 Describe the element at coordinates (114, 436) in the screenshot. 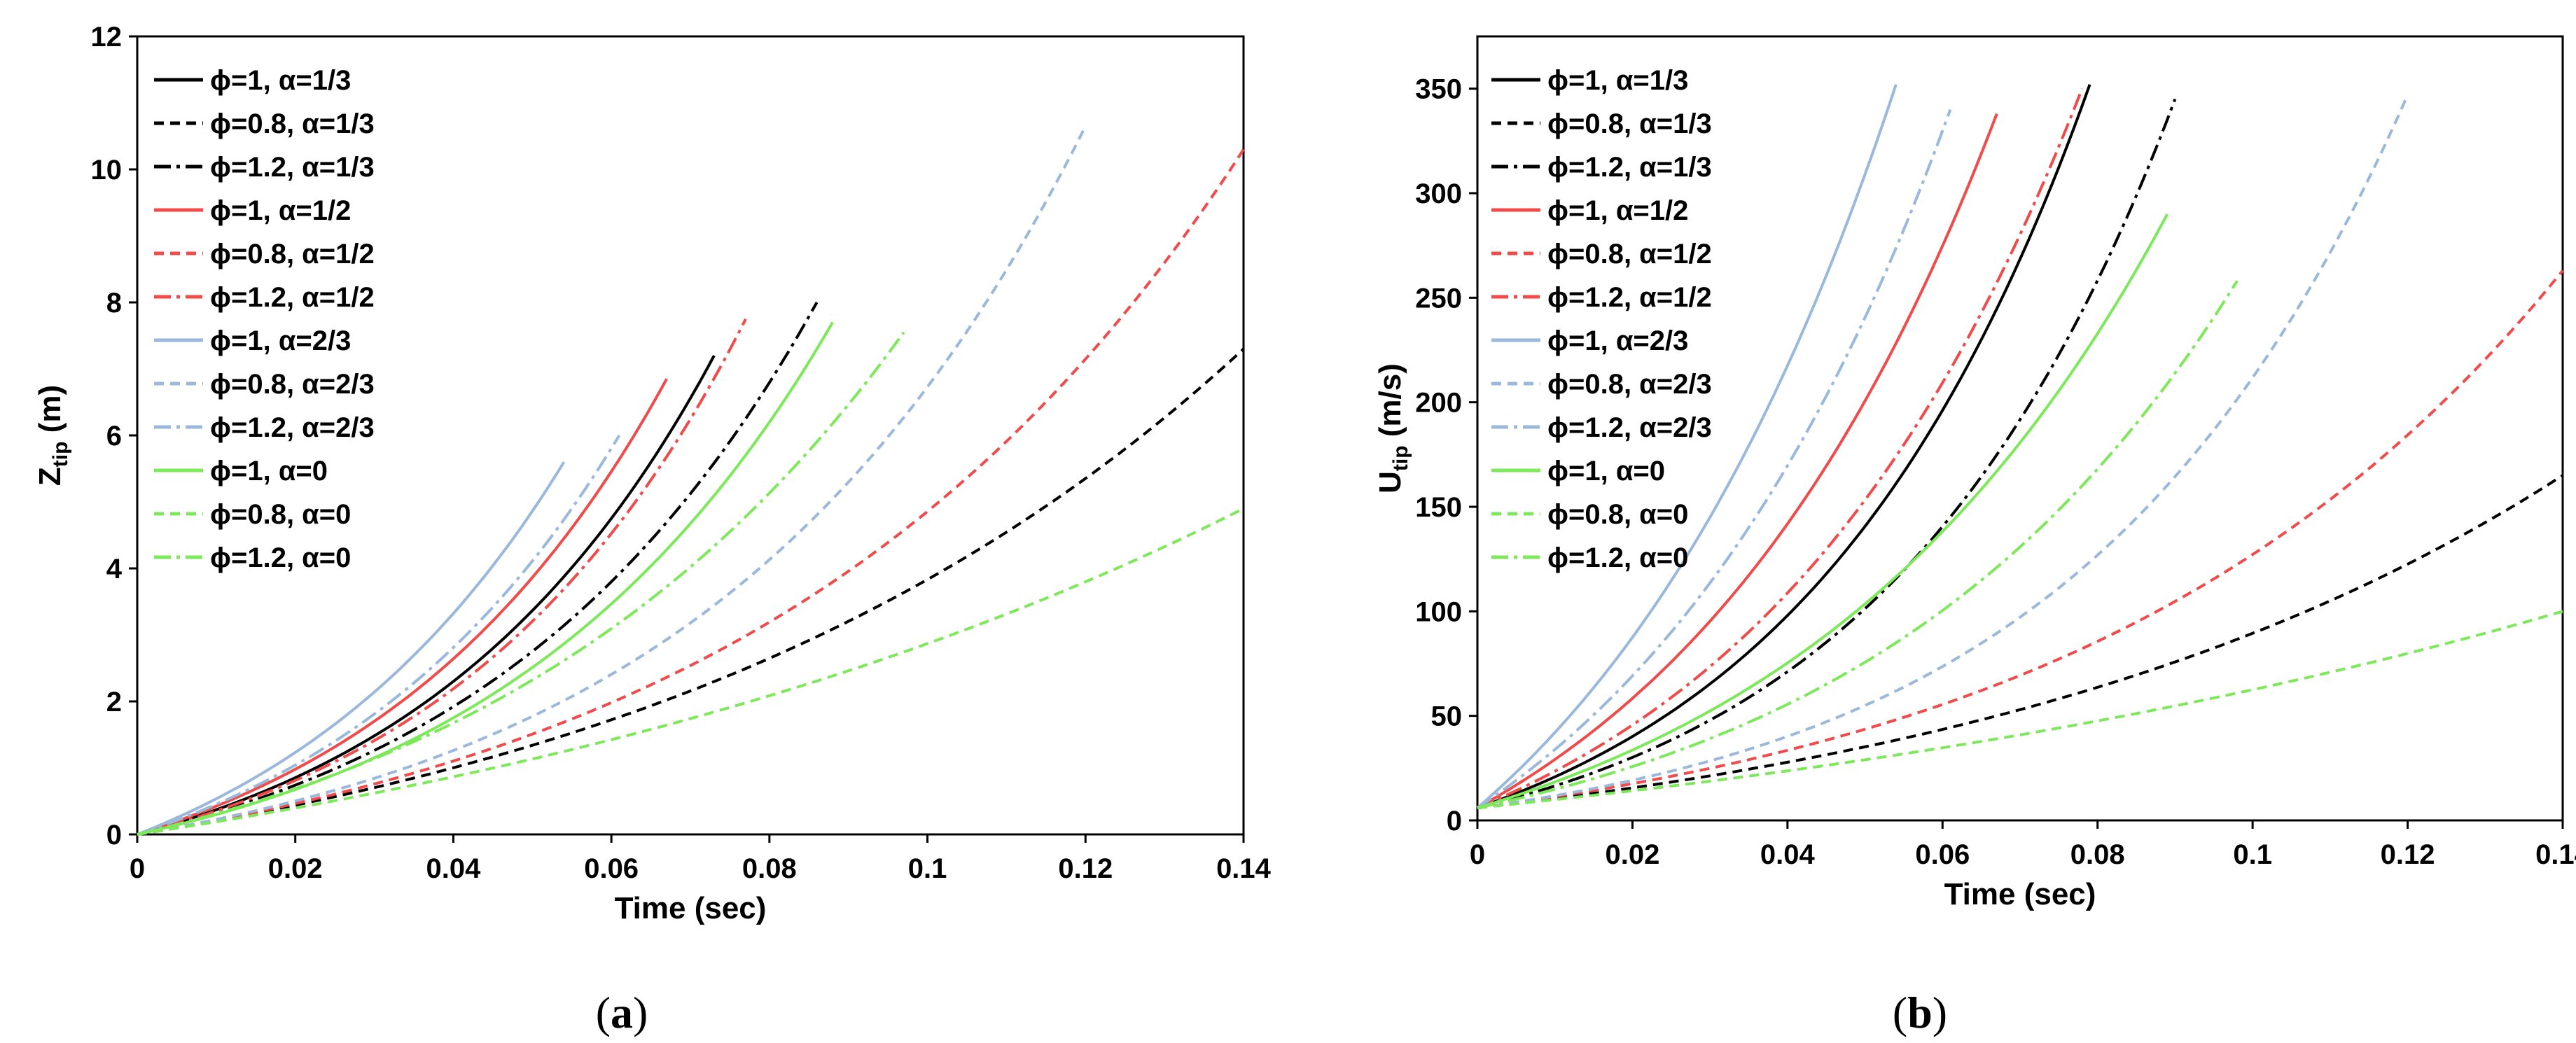

I see `y-tick-label: 6` at that location.